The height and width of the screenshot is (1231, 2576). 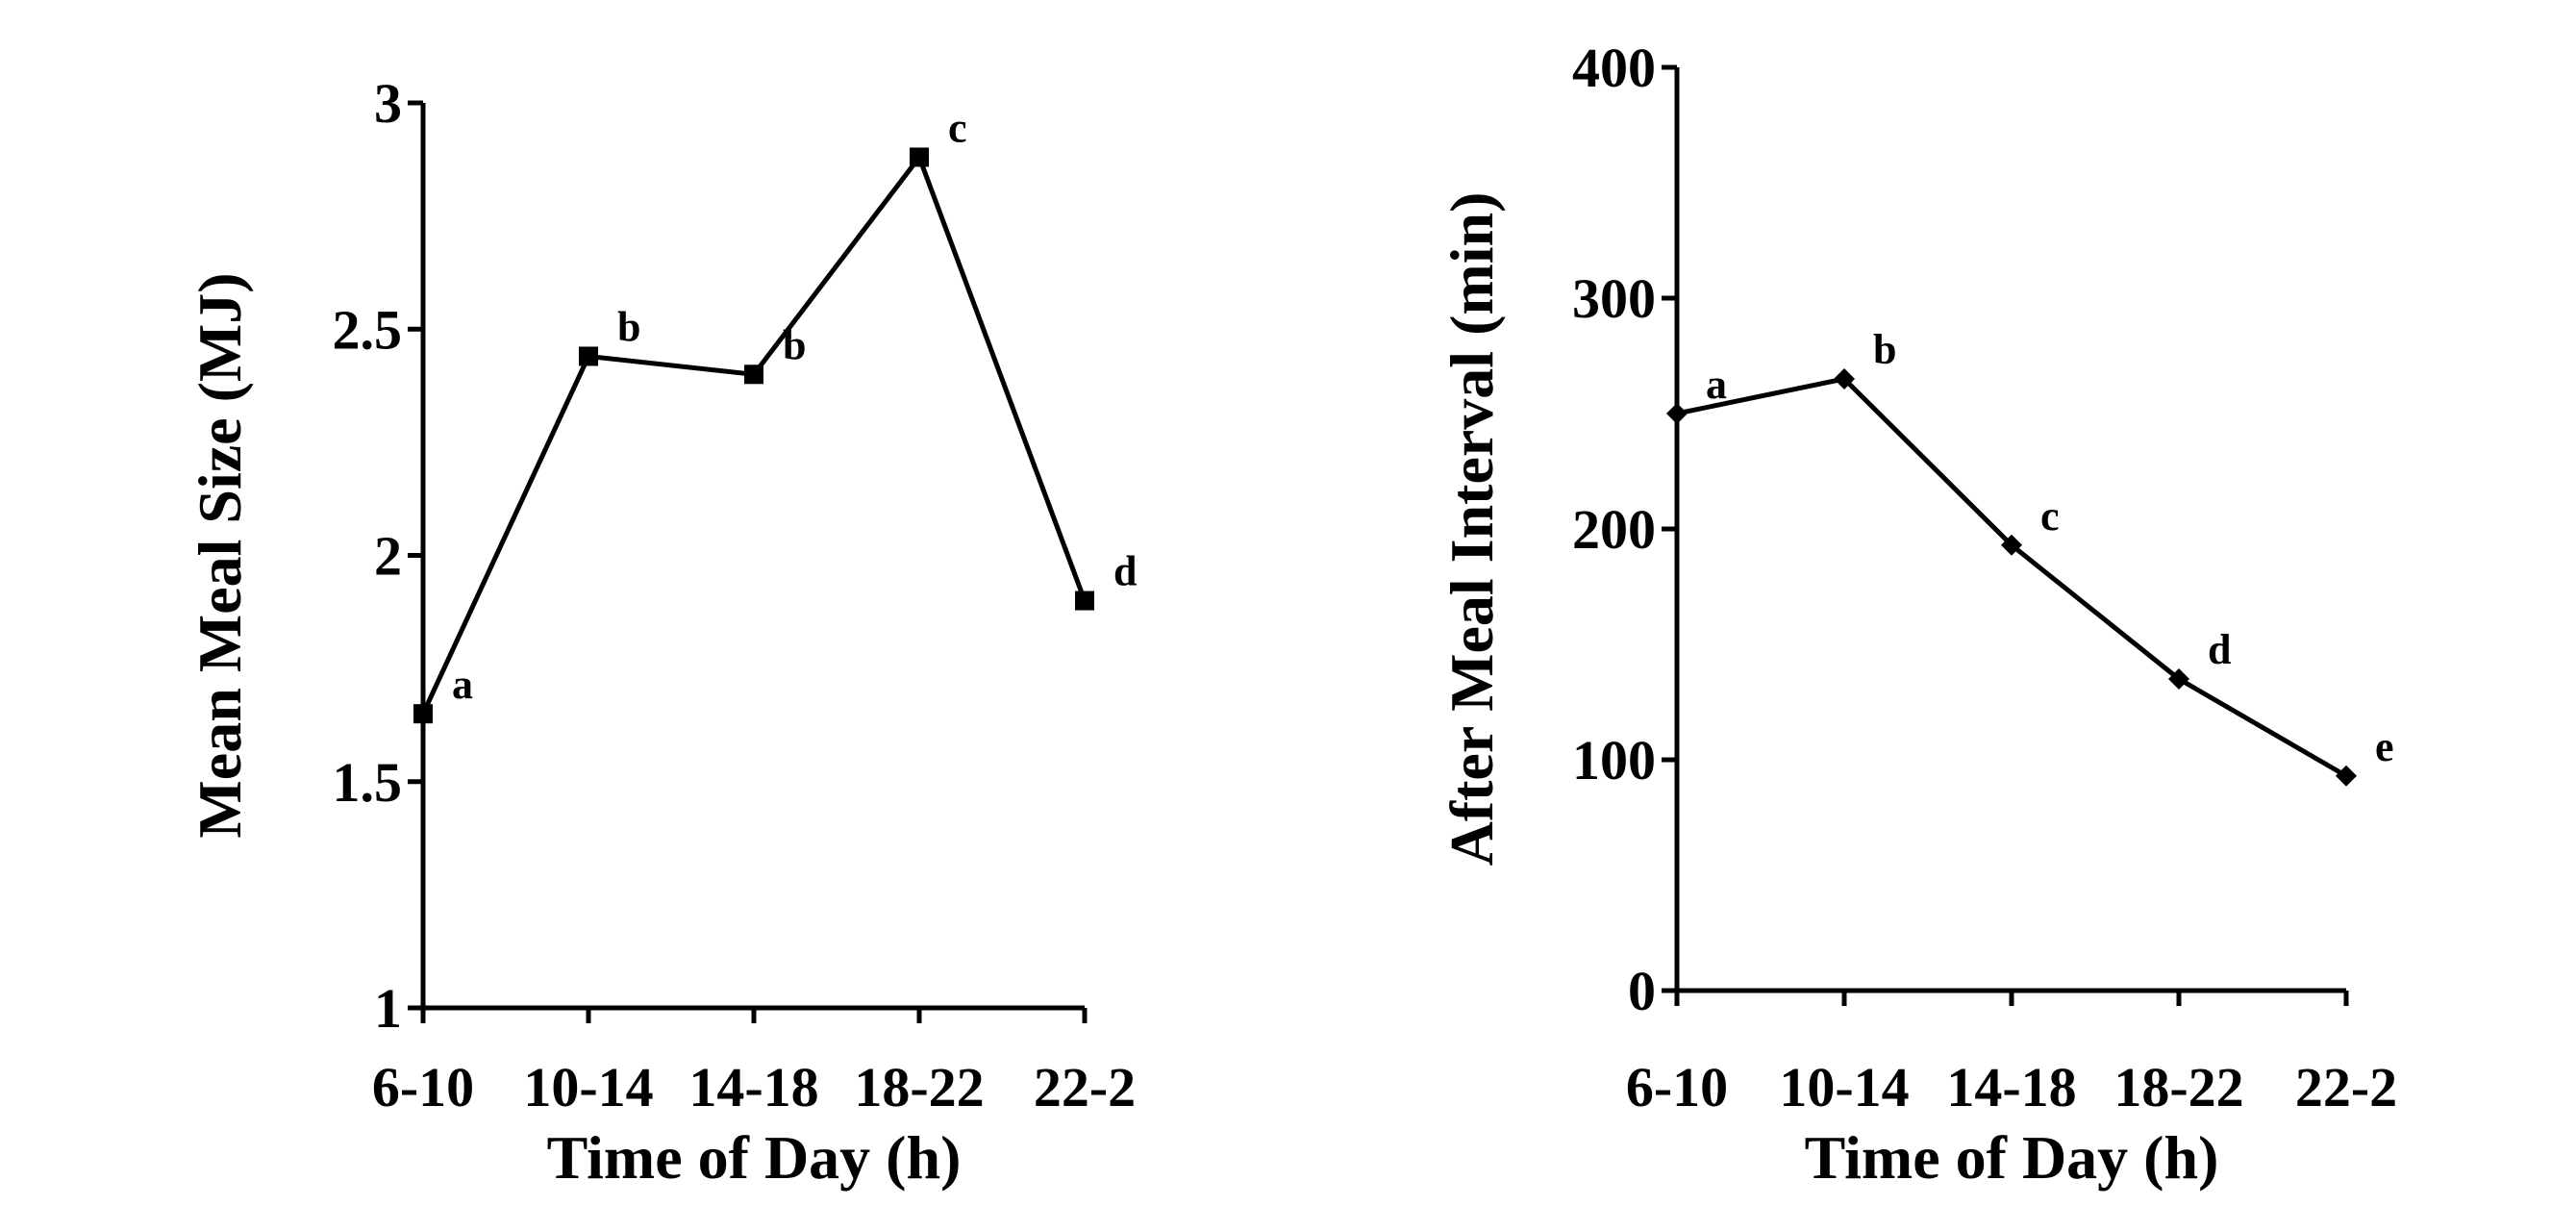 What do you see at coordinates (368, 329) in the screenshot?
I see `y-tick-label: 2.5` at bounding box center [368, 329].